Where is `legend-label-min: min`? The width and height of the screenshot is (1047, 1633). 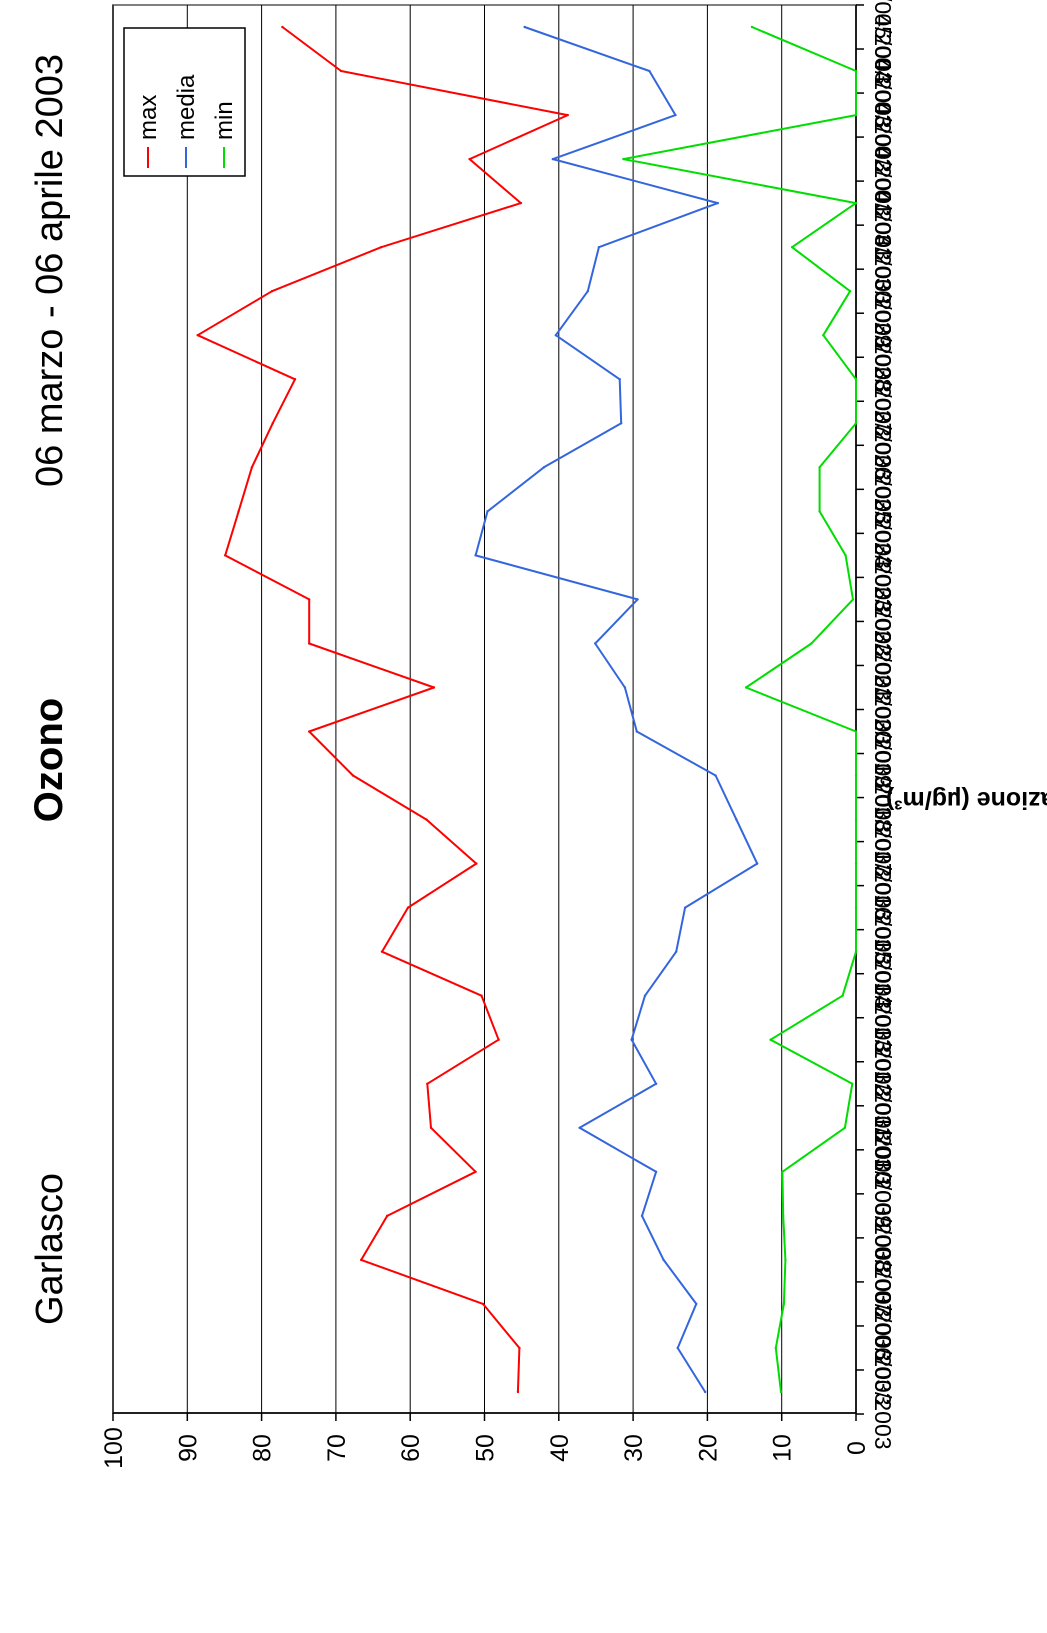 legend-label-min: min is located at coordinates (224, 120).